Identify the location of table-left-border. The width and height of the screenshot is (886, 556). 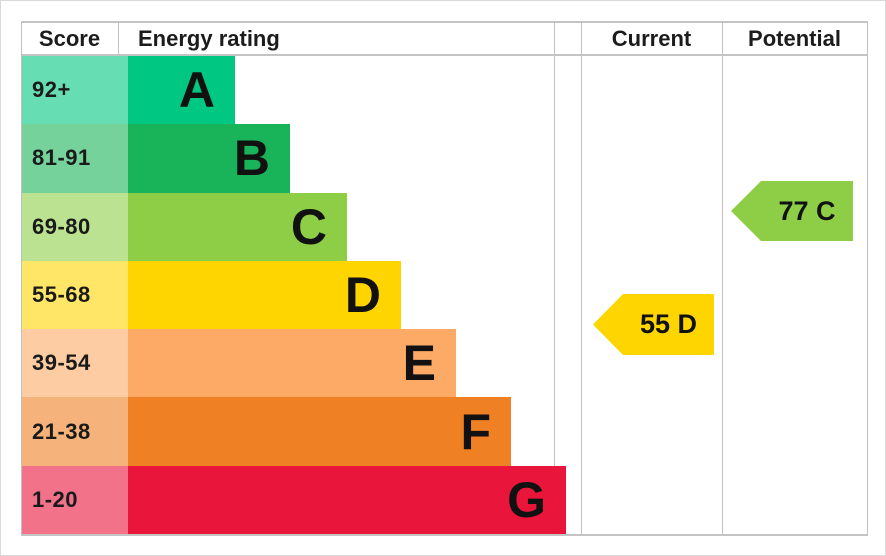
(21, 278).